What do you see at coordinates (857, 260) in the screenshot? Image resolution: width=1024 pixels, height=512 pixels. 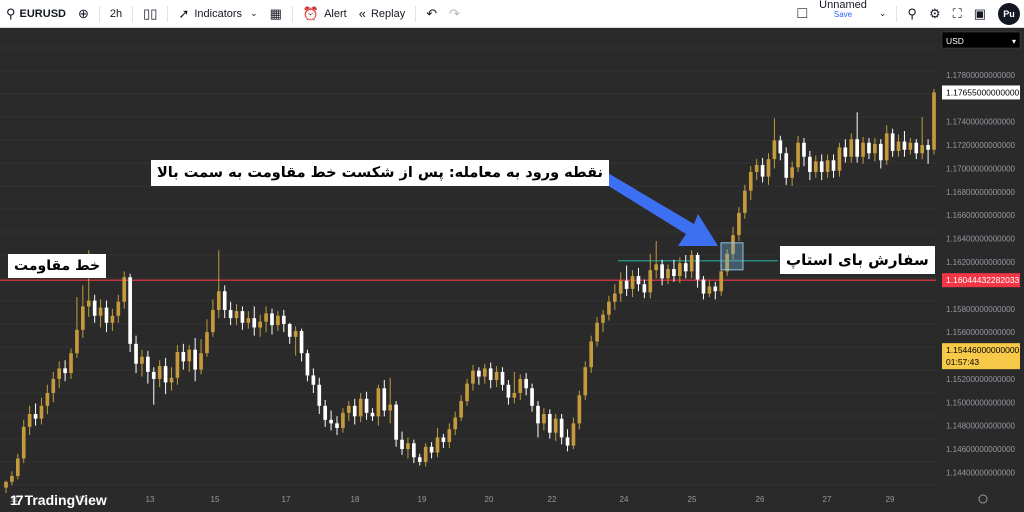 I see `buy-stop-annotation: سفارش بای استاپ` at bounding box center [857, 260].